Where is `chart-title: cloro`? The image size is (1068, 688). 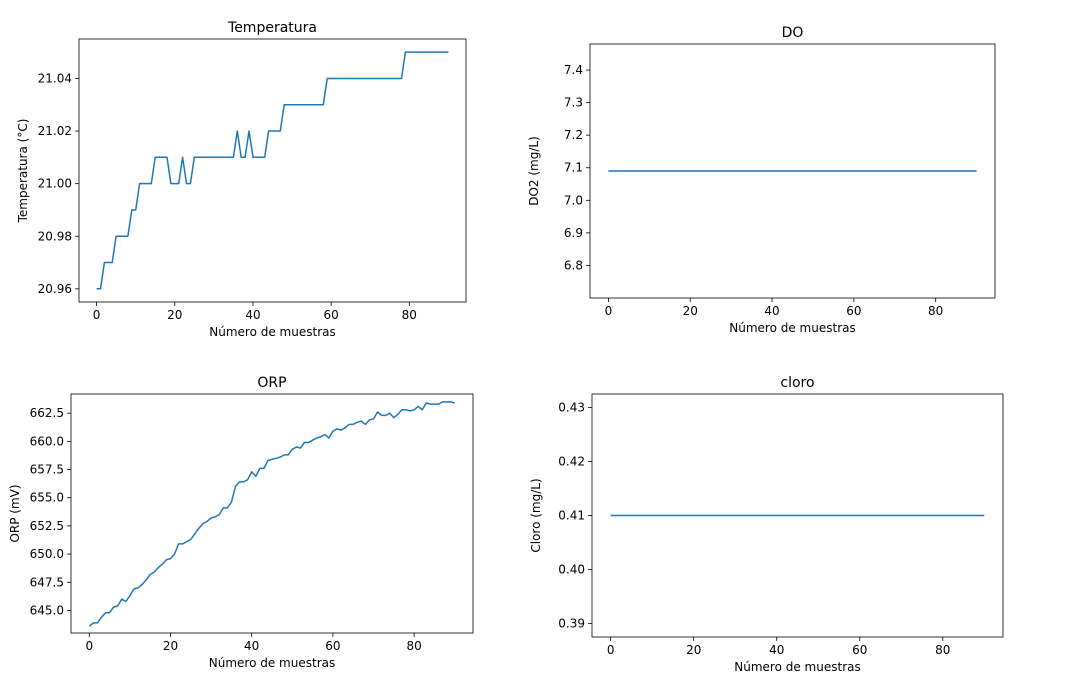 chart-title: cloro is located at coordinates (797, 383).